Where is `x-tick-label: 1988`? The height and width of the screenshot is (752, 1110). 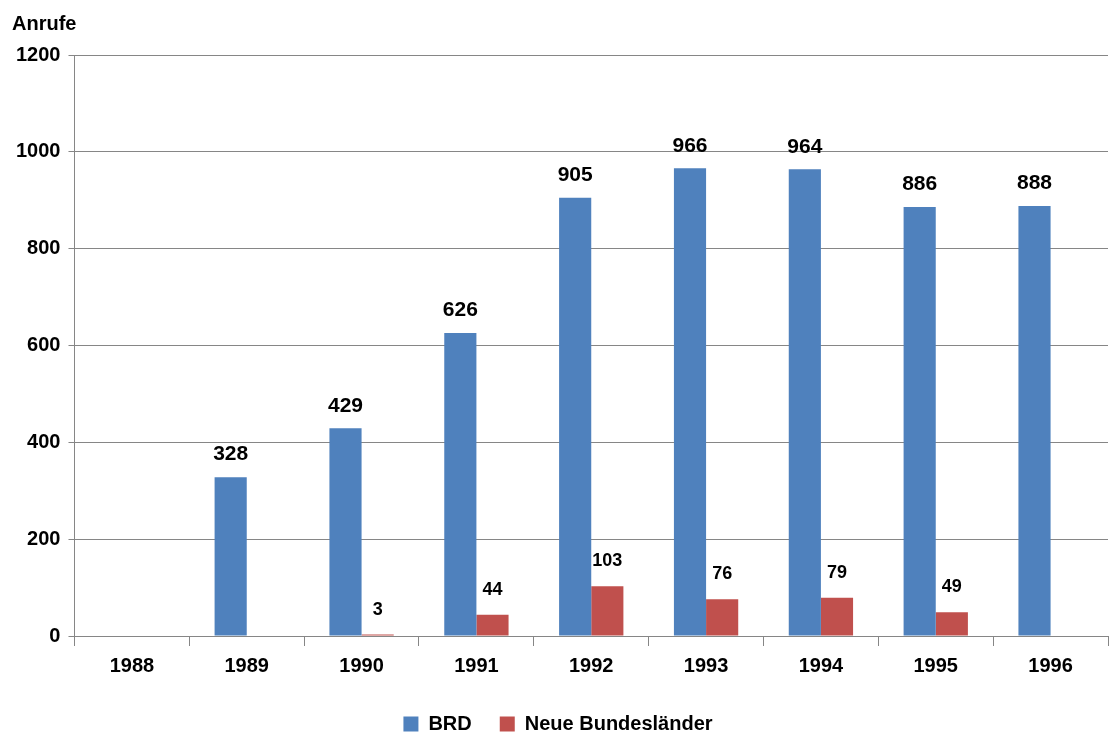 x-tick-label: 1988 is located at coordinates (132, 664).